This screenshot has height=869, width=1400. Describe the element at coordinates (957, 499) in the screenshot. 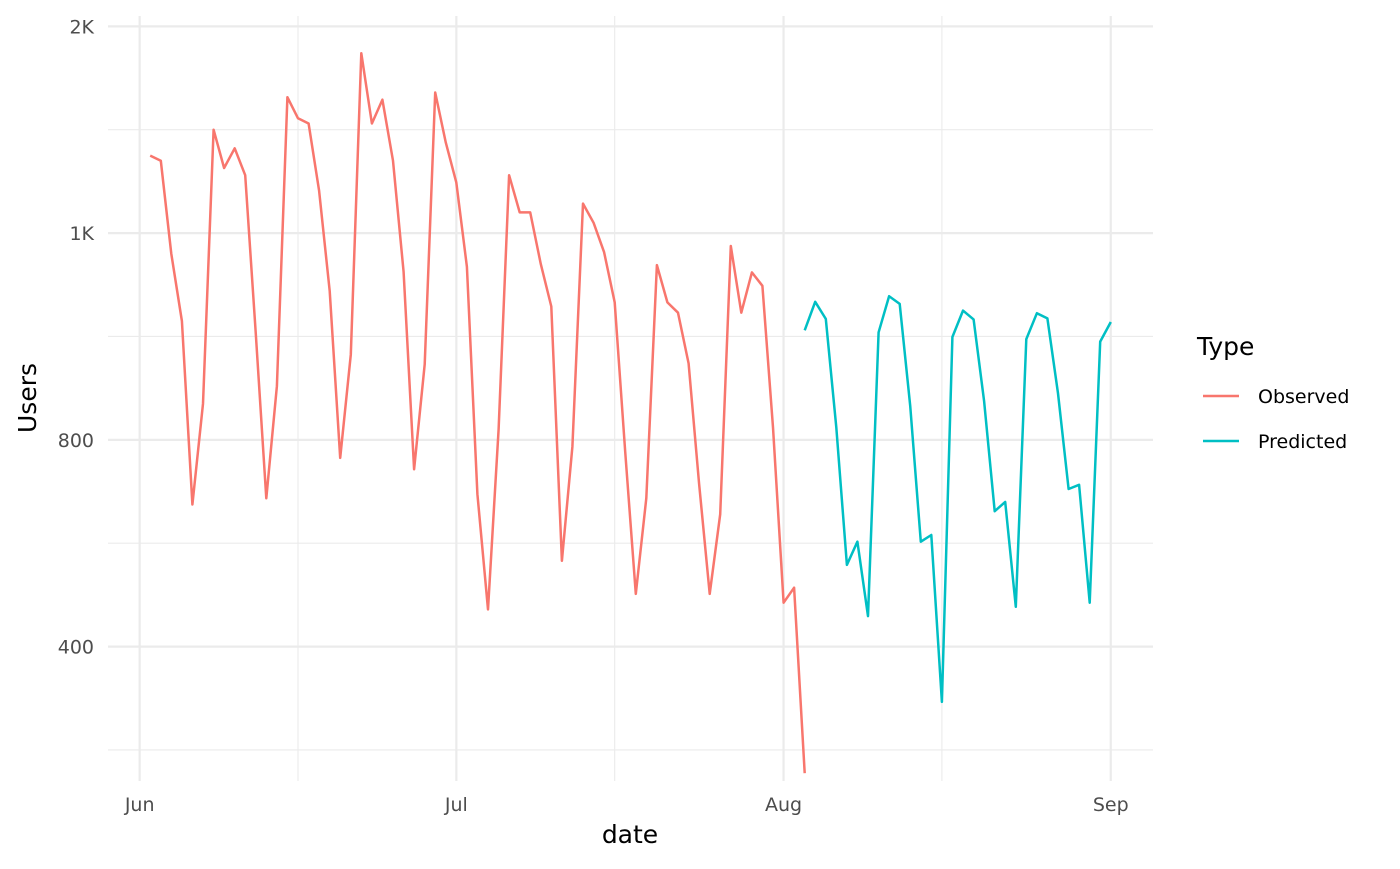

I see `series-line-predicted` at that location.